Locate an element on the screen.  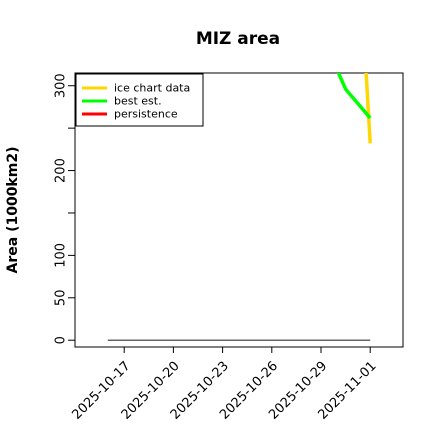
y-tick-label: 0 is located at coordinates (61, 340).